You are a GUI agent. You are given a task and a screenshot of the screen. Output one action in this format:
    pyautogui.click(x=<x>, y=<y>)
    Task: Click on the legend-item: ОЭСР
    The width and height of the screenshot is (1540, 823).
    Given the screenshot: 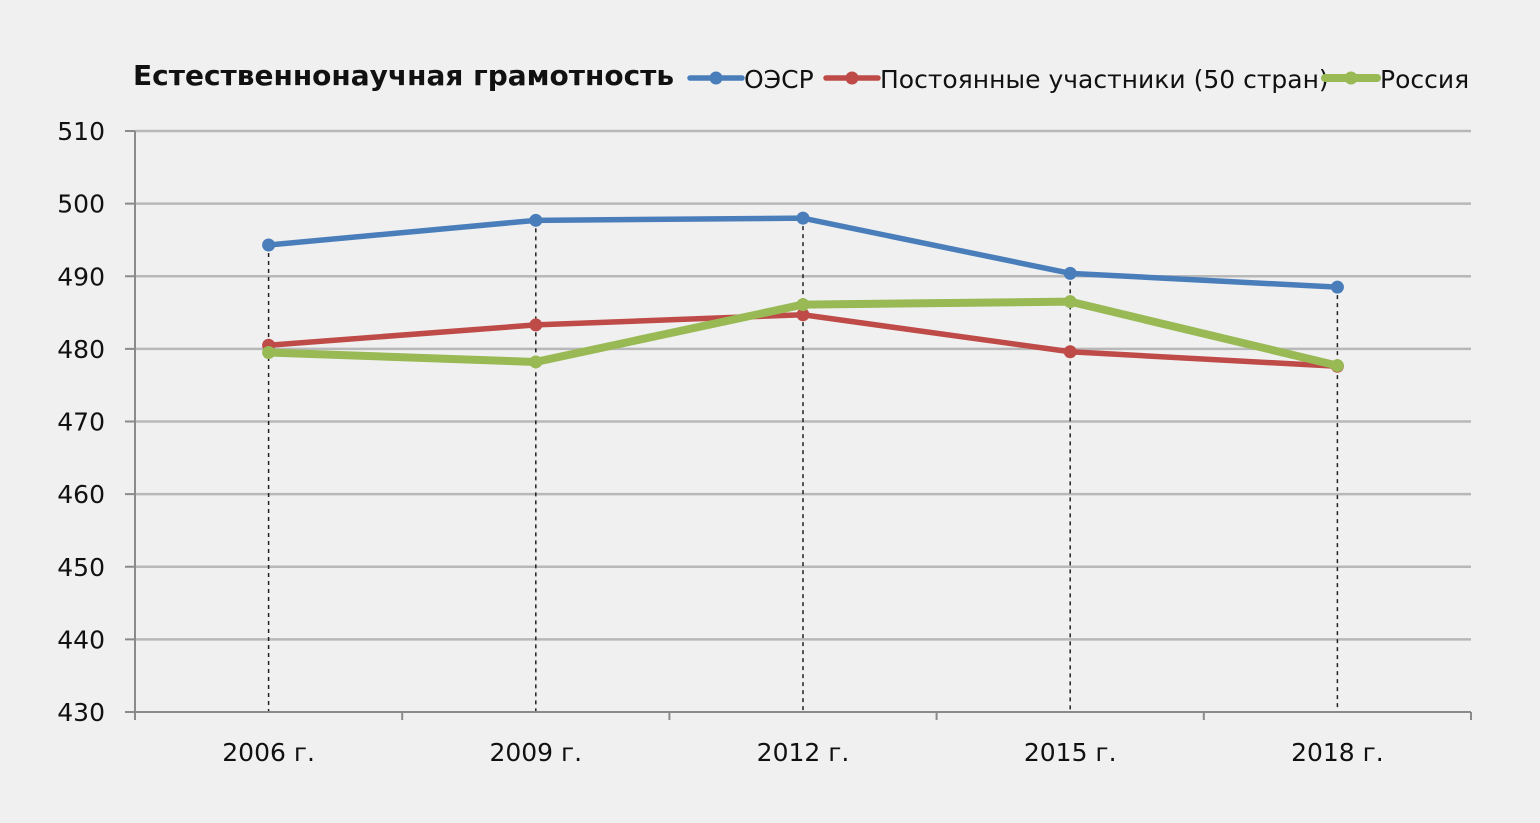 What is the action you would take?
    pyautogui.click(x=750, y=79)
    